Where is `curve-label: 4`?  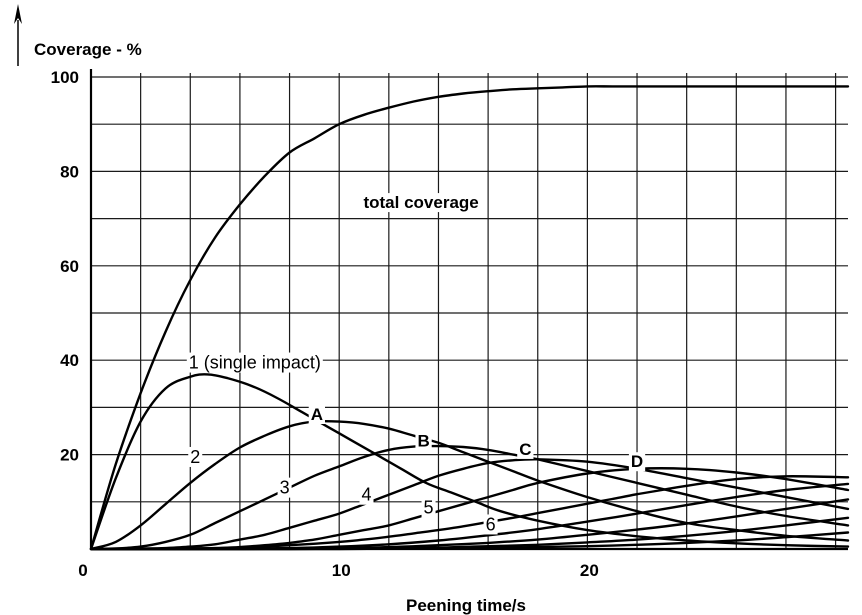 curve-label: 4 is located at coordinates (366, 495).